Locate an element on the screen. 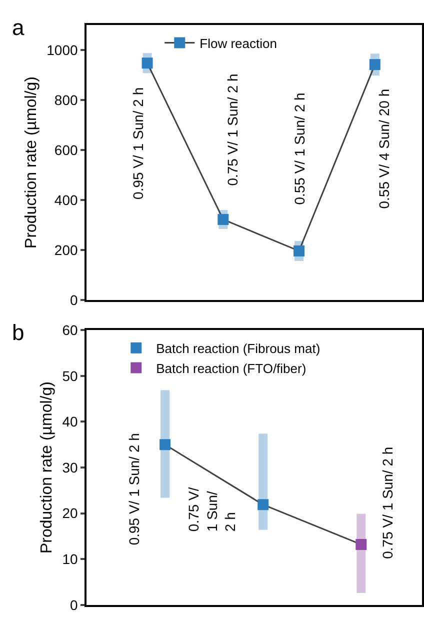  y-tick-label: 50 is located at coordinates (70, 376).